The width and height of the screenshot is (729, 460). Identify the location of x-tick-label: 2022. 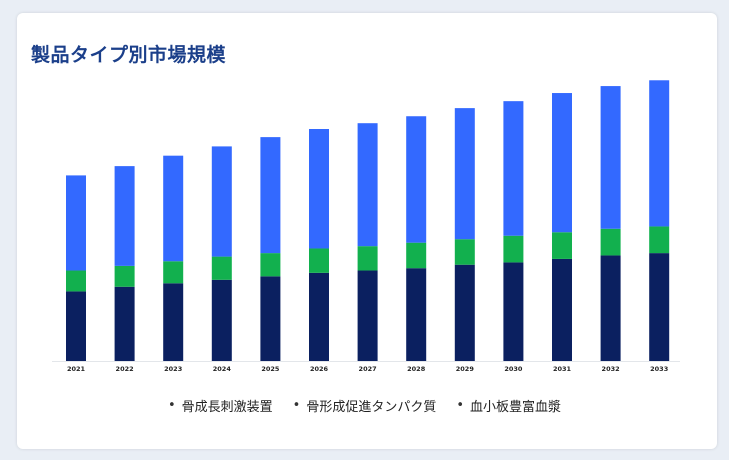
(125, 369).